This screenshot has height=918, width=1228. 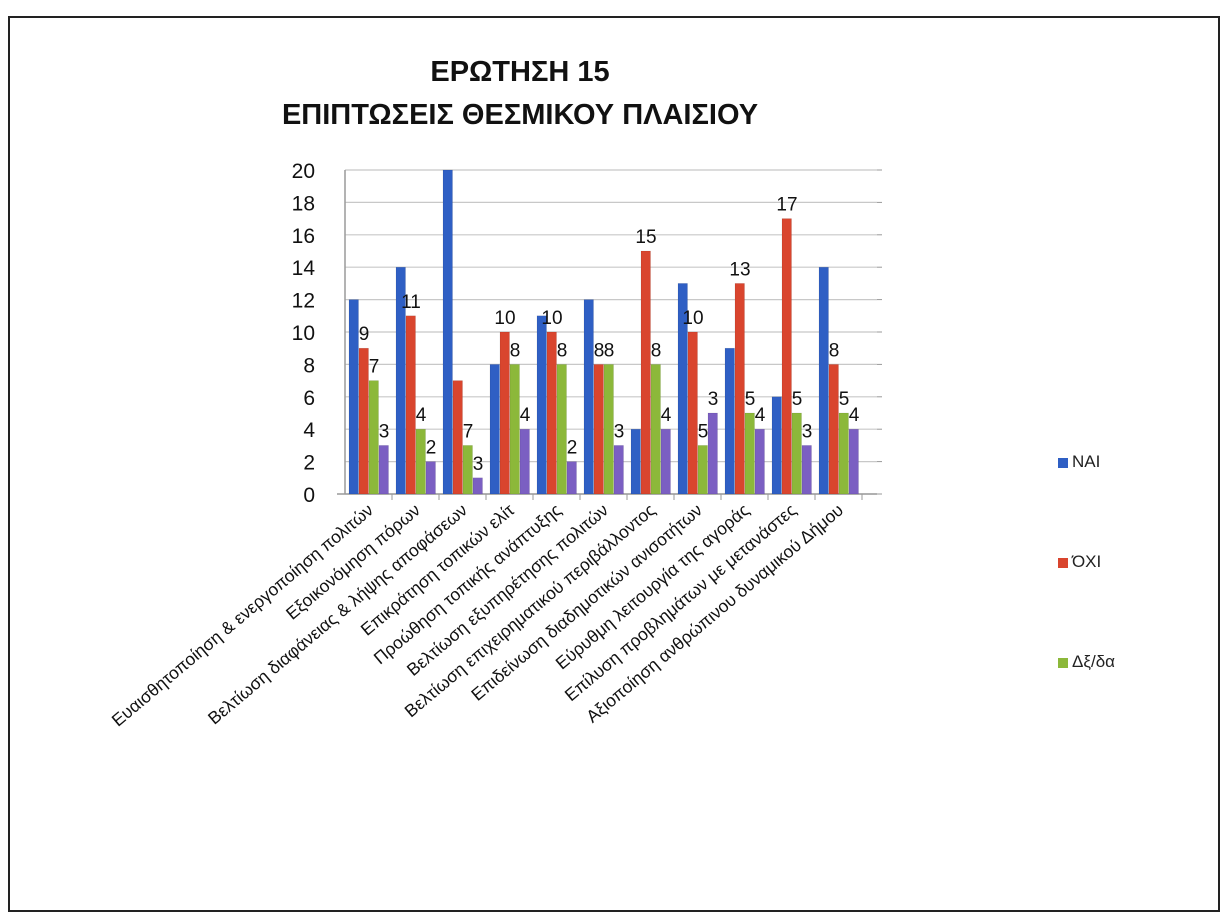 I want to click on legend-item-nai: ΝΑΙ, so click(x=1079, y=462).